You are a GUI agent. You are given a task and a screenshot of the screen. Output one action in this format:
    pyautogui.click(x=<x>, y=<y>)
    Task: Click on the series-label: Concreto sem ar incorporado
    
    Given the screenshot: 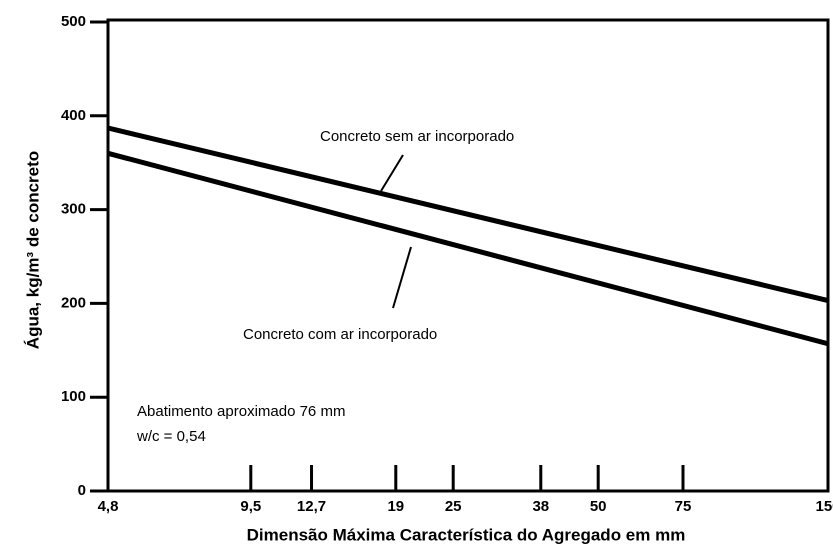 What is the action you would take?
    pyautogui.click(x=417, y=136)
    